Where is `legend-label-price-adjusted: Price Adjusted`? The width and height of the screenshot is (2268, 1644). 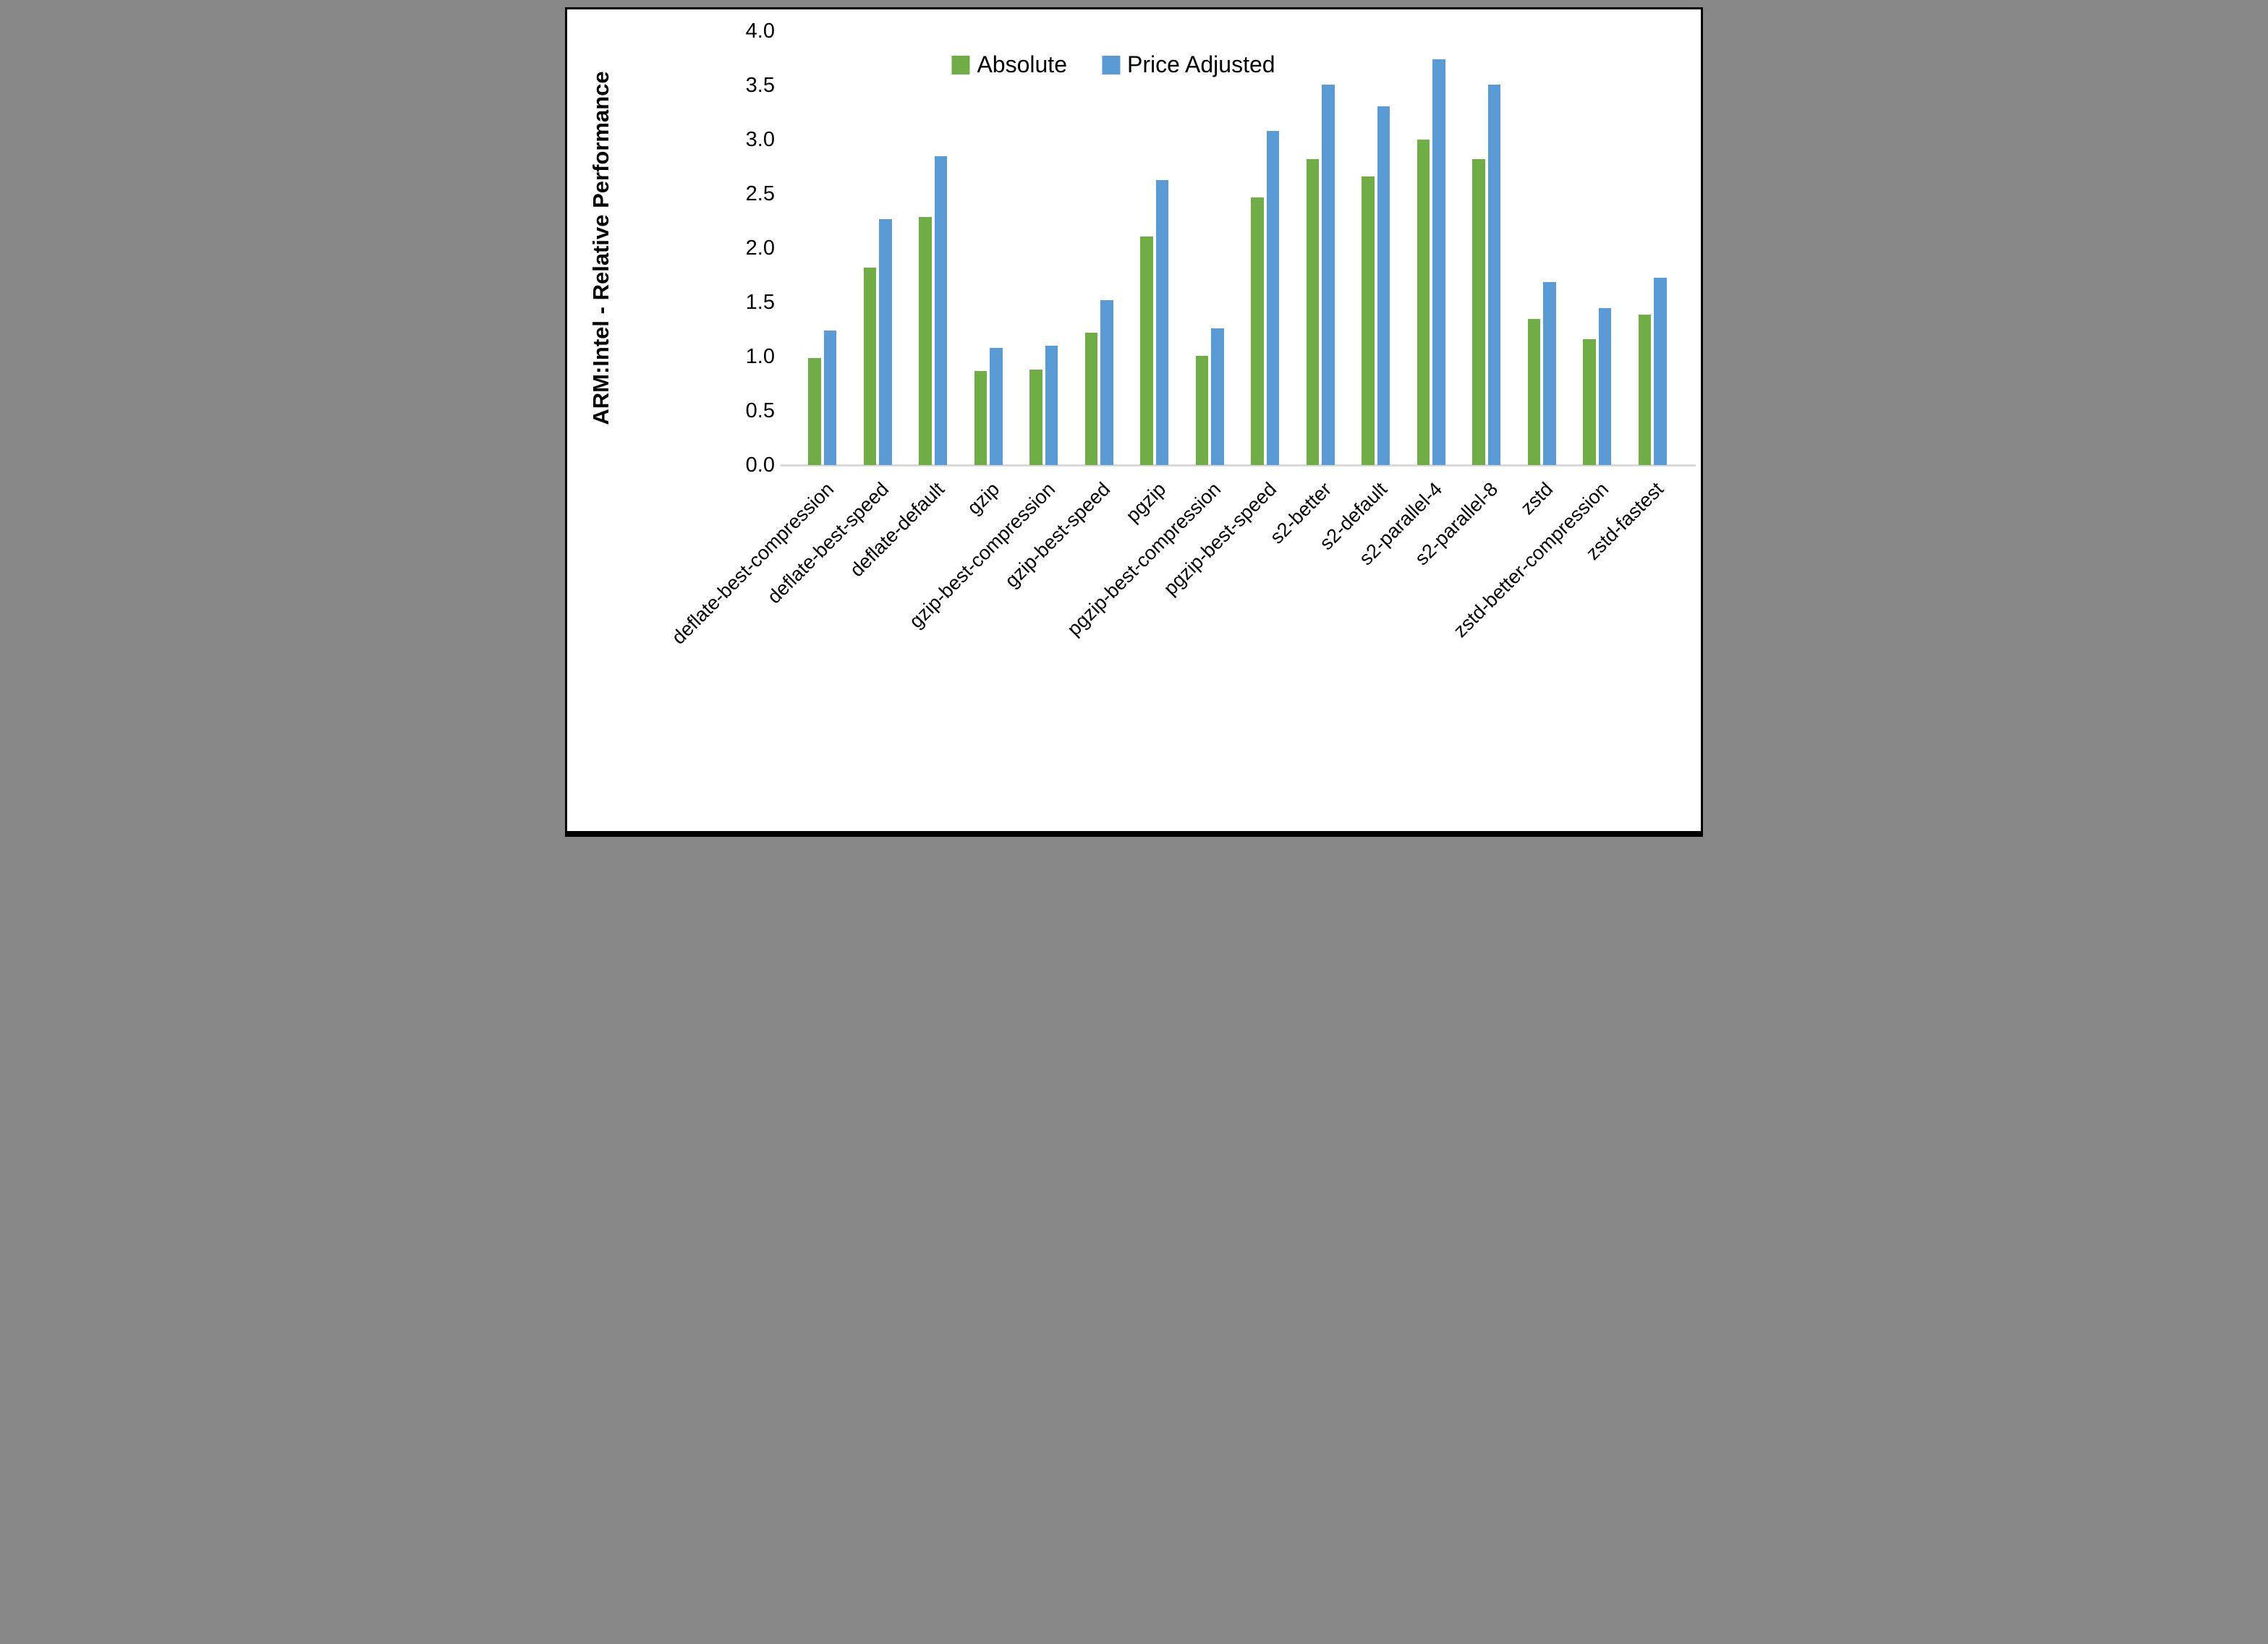
legend-label-price-adjusted: Price Adjusted is located at coordinates (1200, 64).